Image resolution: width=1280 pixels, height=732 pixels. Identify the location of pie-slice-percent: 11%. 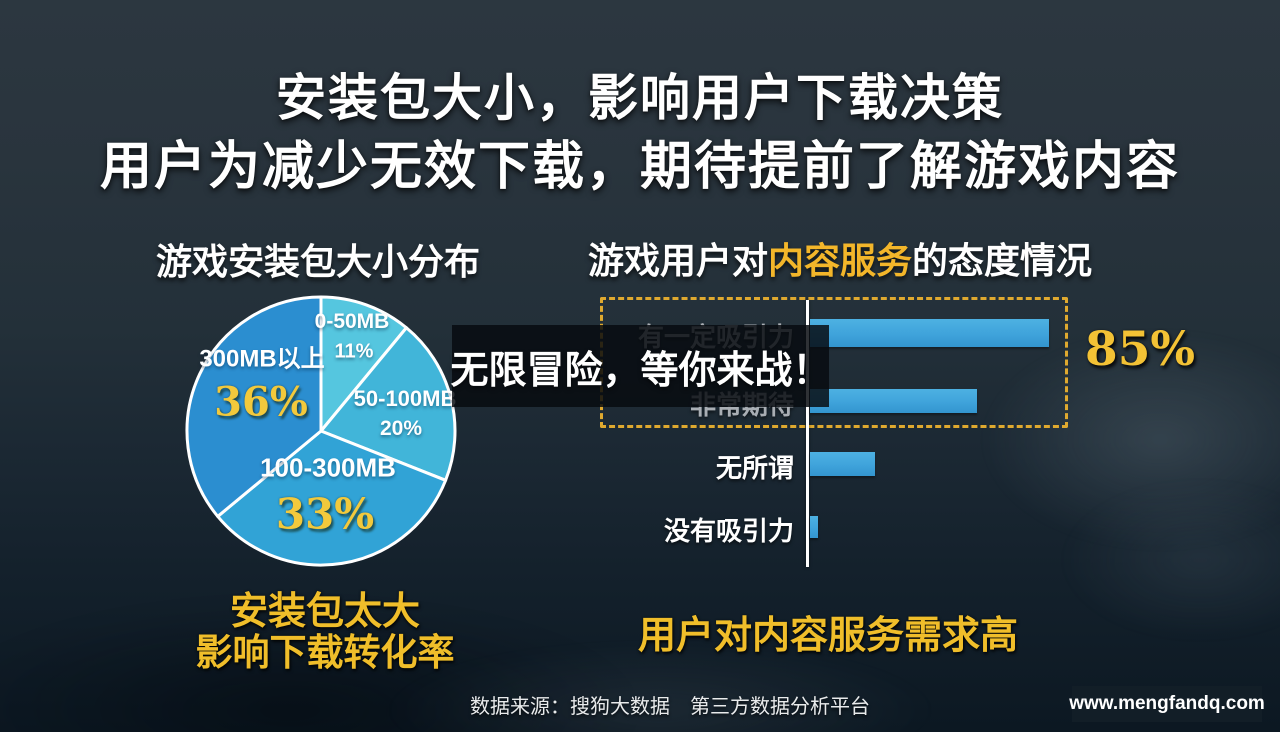
(354, 351).